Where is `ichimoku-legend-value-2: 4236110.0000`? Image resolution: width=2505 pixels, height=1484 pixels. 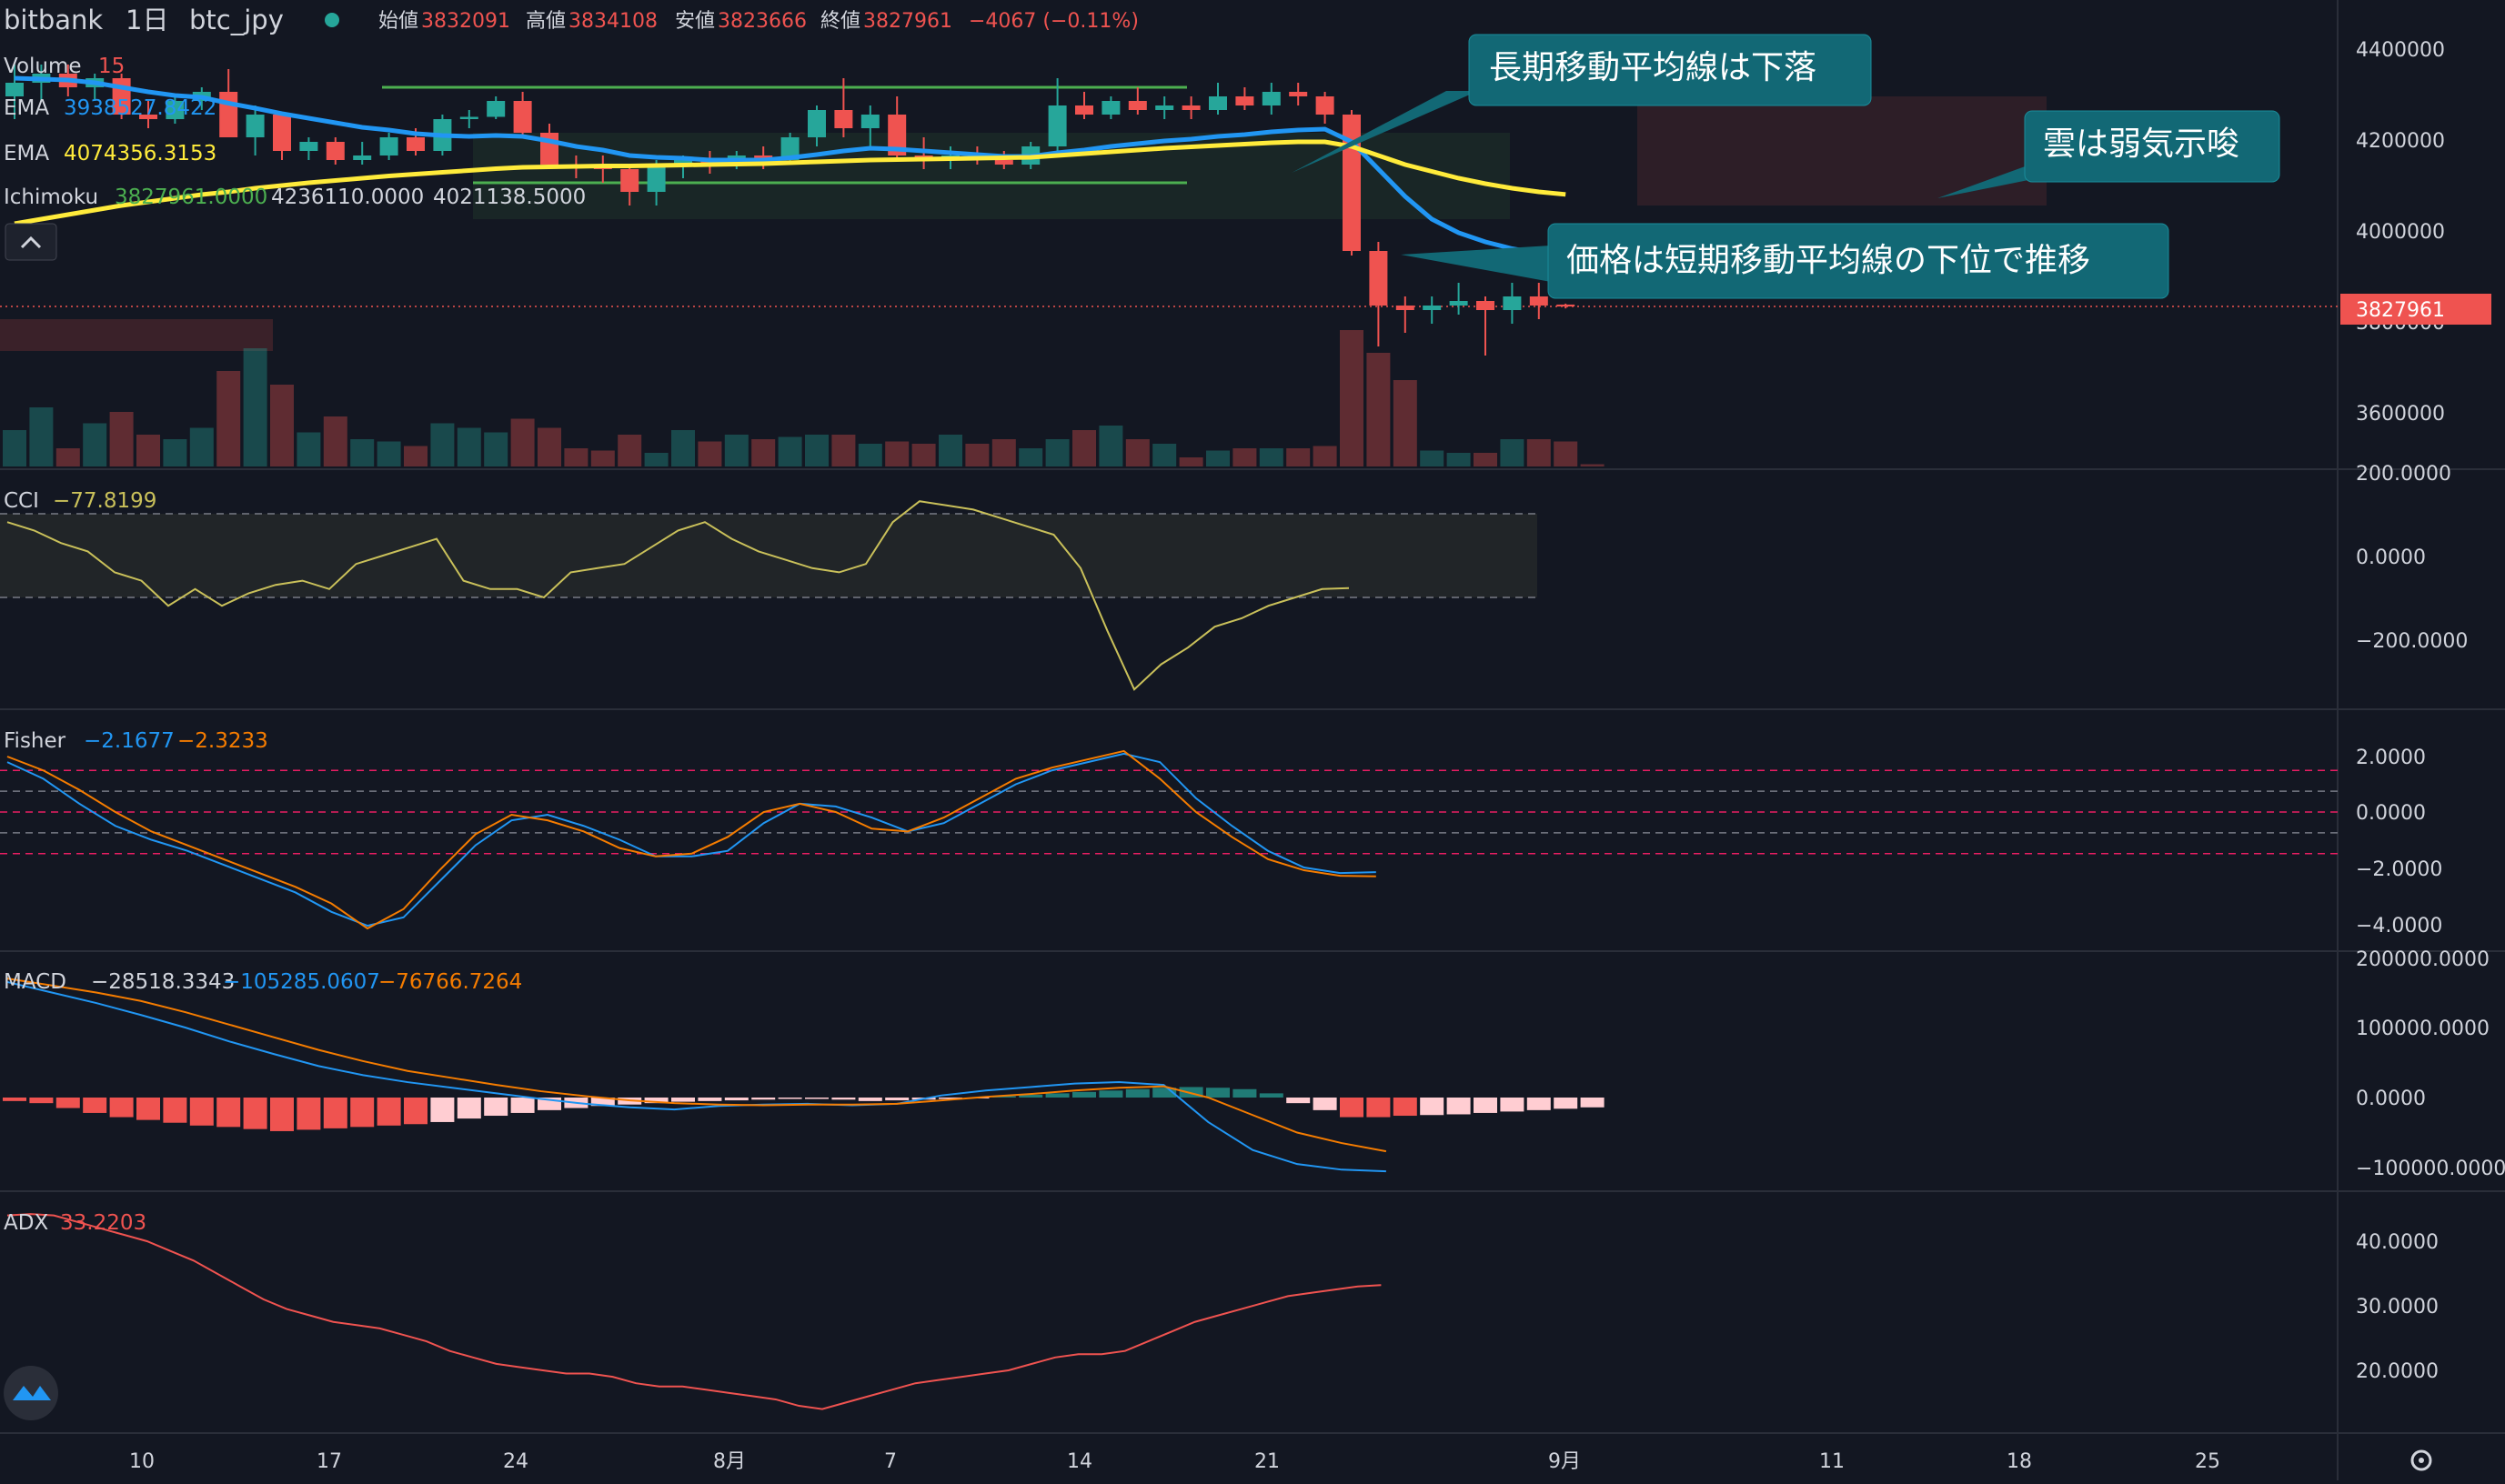
ichimoku-legend-value-2: 4236110.0000 is located at coordinates (347, 197).